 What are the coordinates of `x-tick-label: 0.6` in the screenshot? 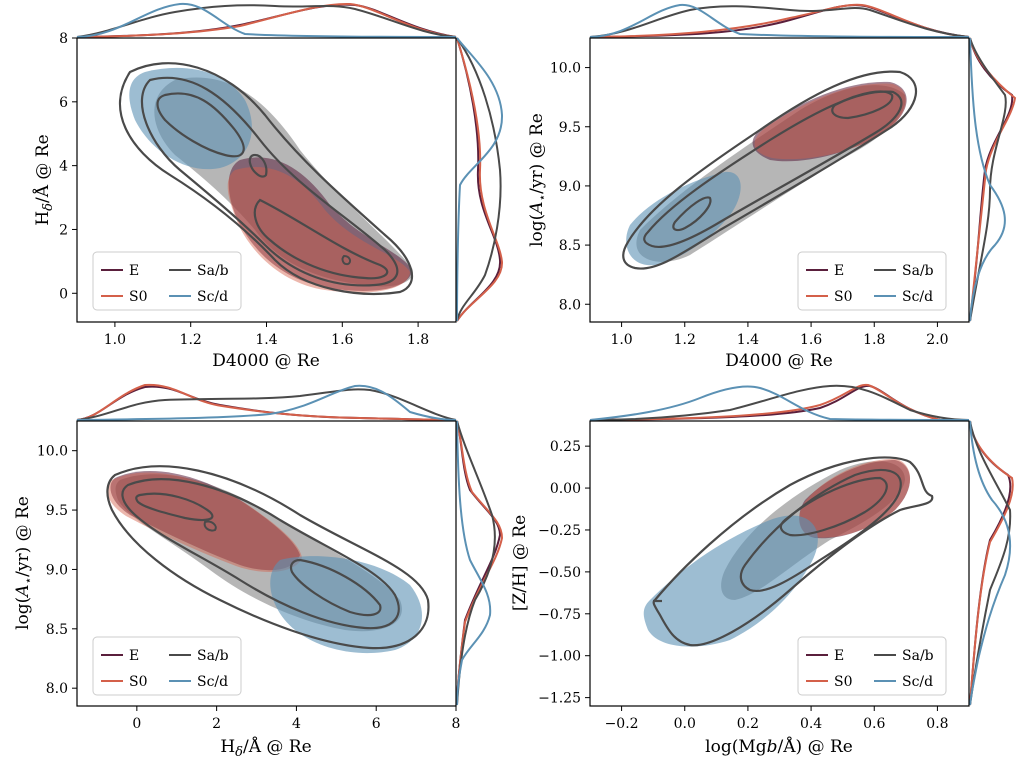 It's located at (874, 724).